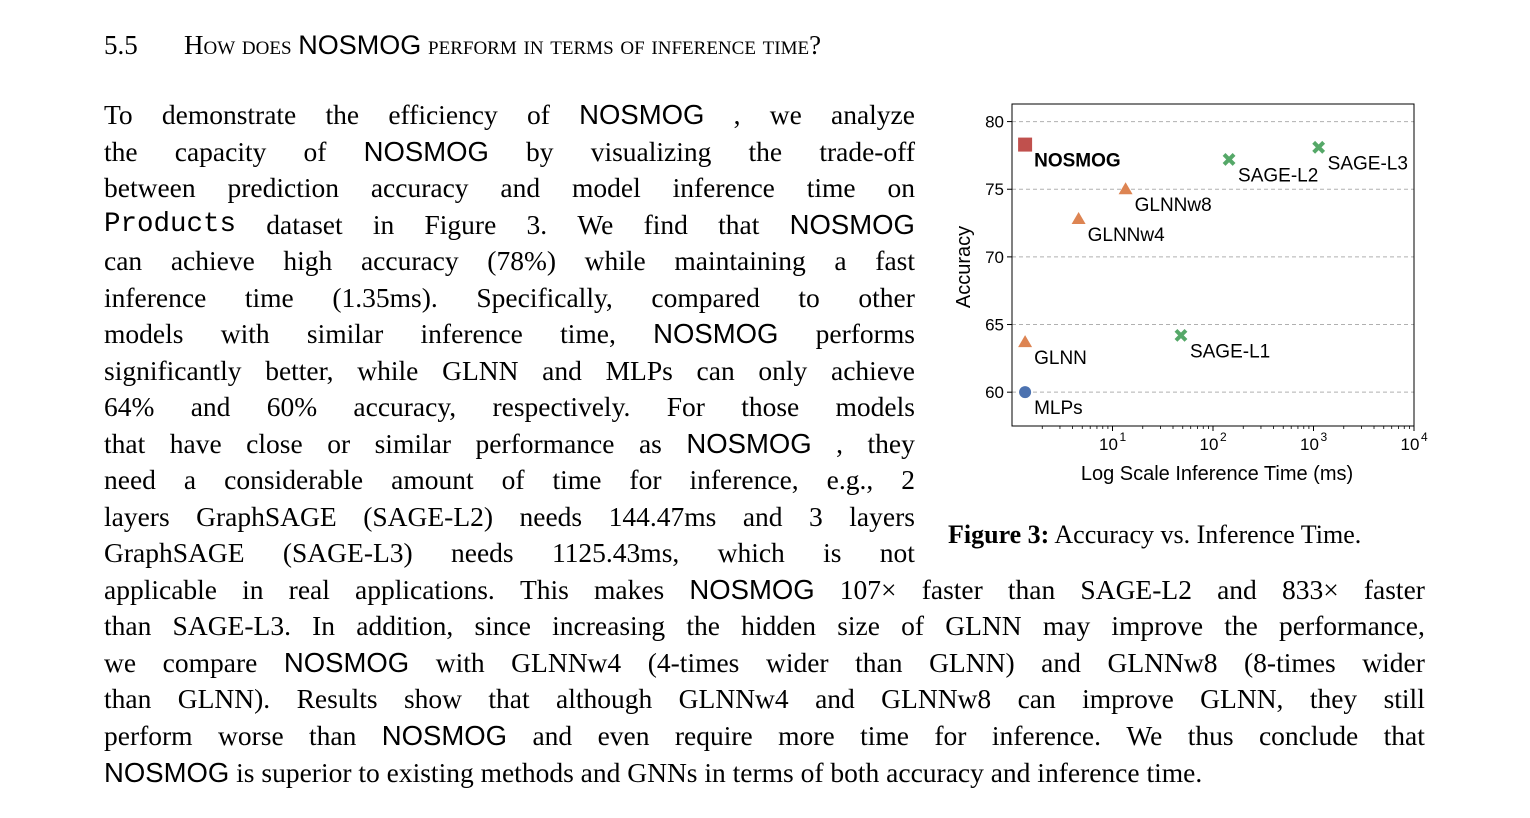 This screenshot has width=1530, height=818. I want to click on word: 64%, so click(129, 406).